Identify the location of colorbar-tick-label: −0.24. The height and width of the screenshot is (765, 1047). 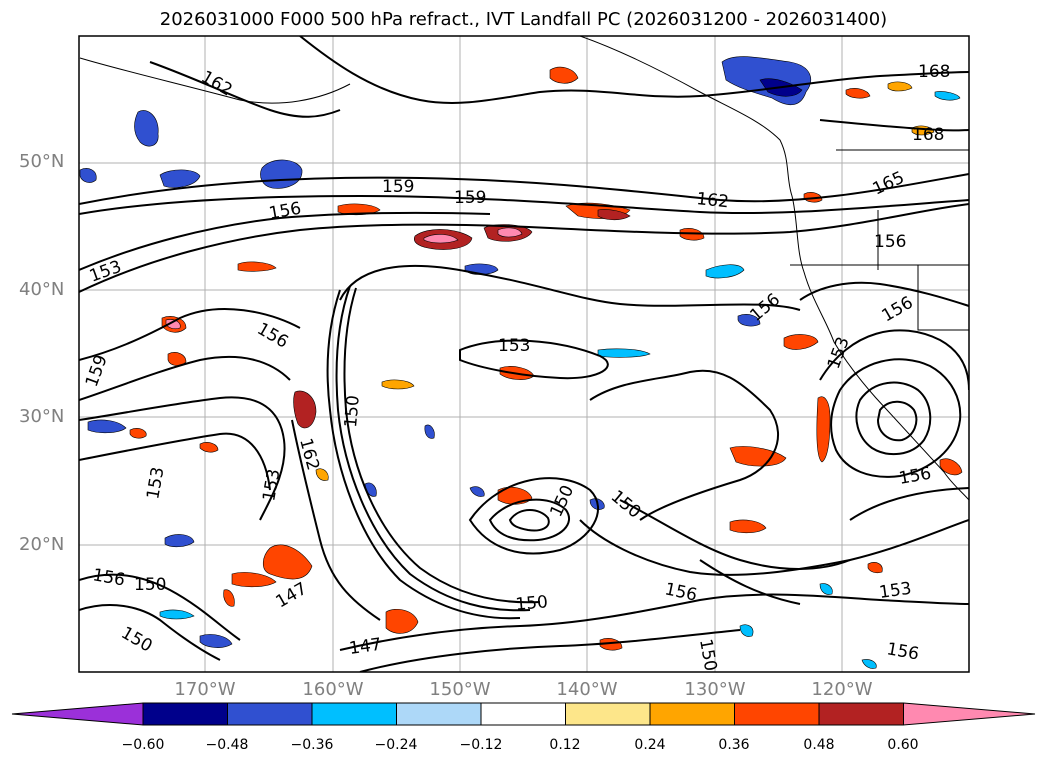
(396, 745).